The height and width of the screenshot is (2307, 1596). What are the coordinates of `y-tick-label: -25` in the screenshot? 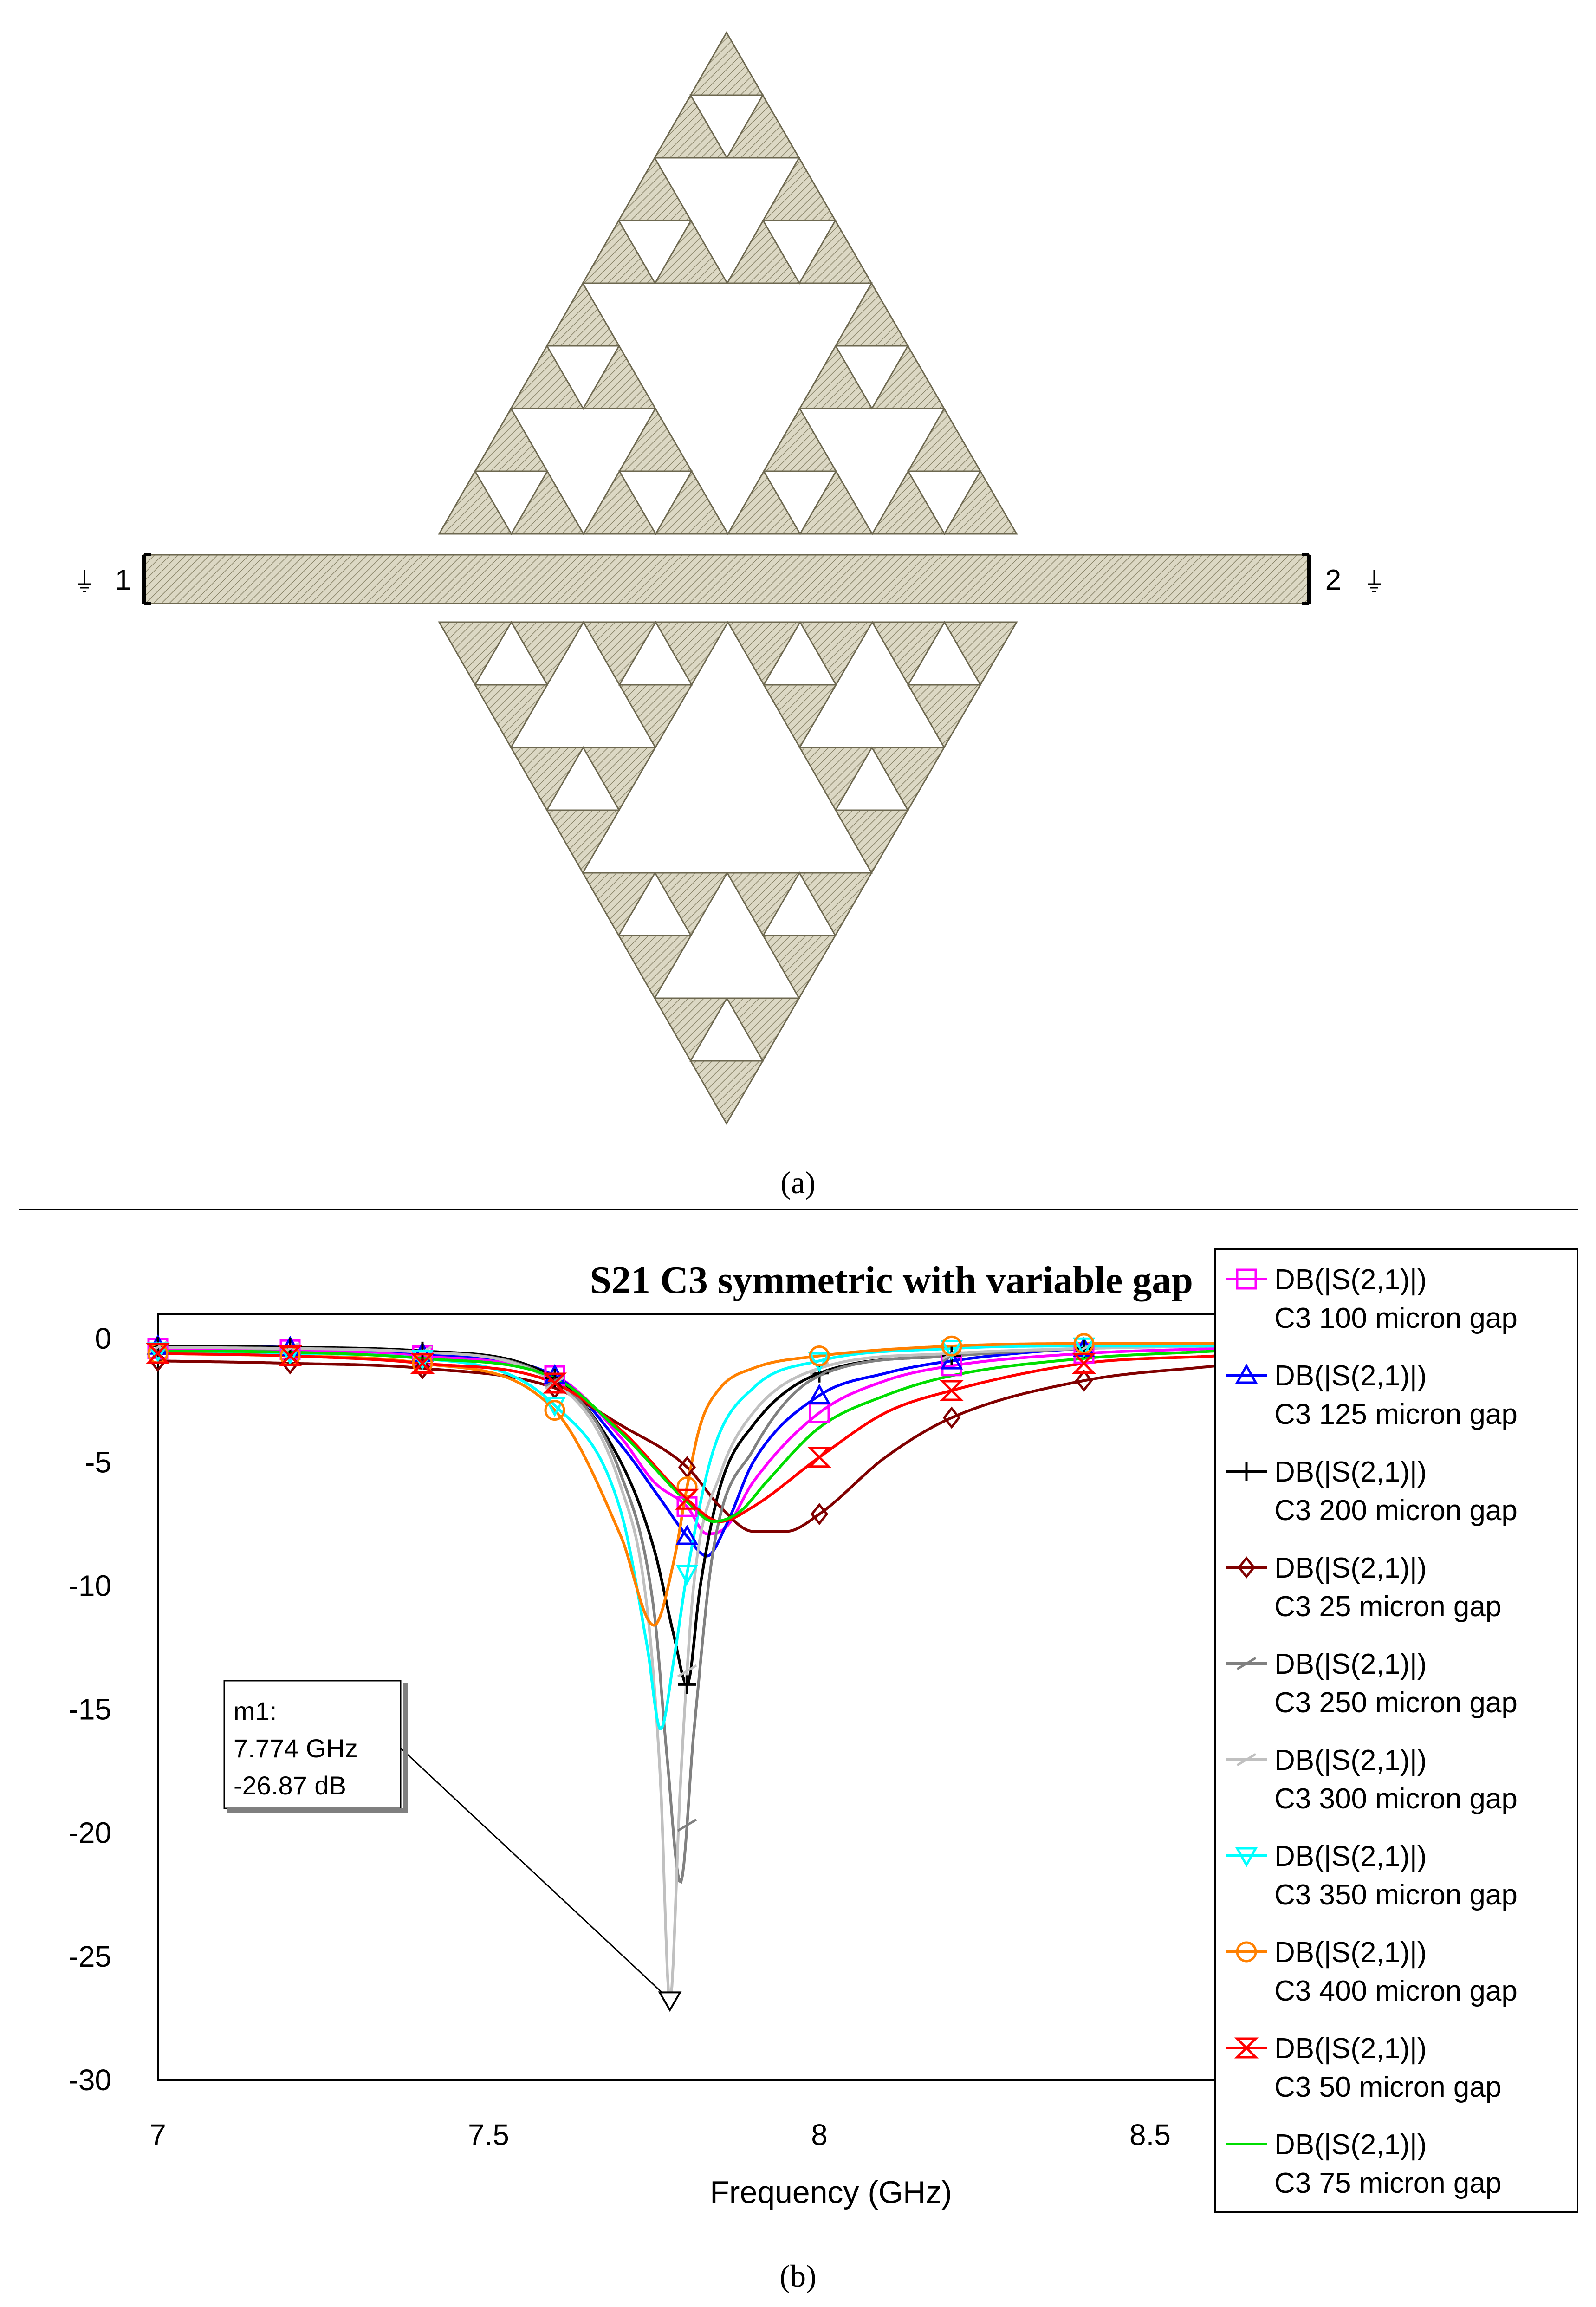 It's located at (90, 1956).